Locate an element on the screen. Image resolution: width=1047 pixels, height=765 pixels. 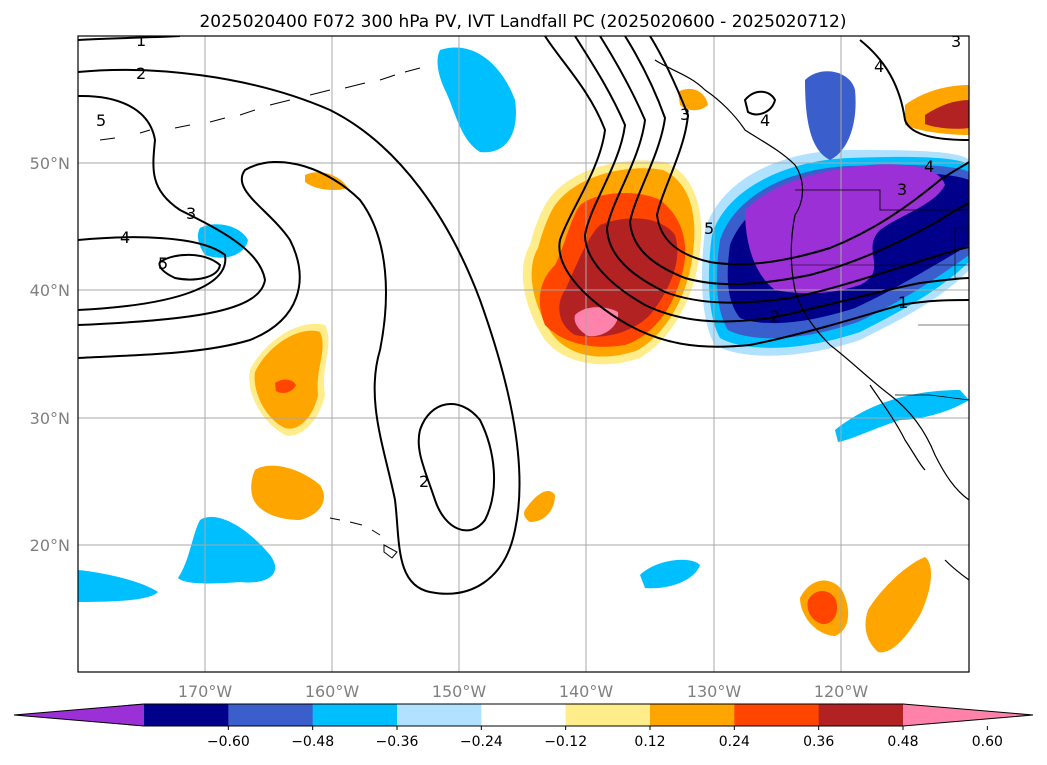
pos-region-ne-core is located at coordinates (947, 114).